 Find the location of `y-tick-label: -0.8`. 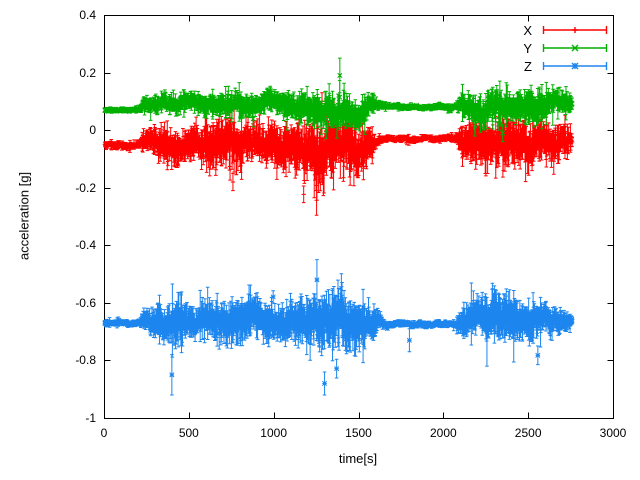

y-tick-label: -0.8 is located at coordinates (85, 360).